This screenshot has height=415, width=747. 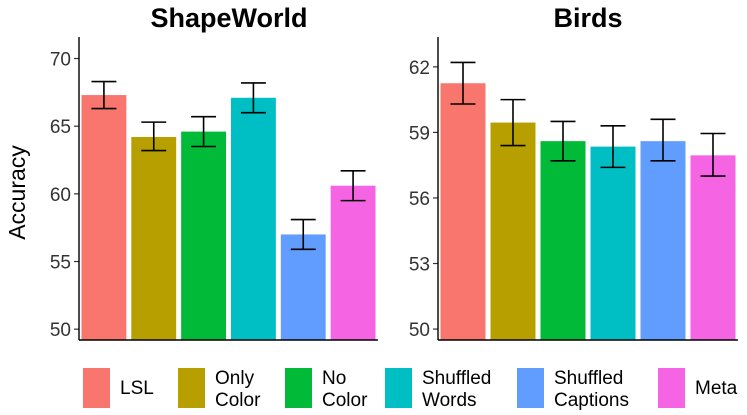 I want to click on y-tick-label: 59, so click(x=419, y=133).